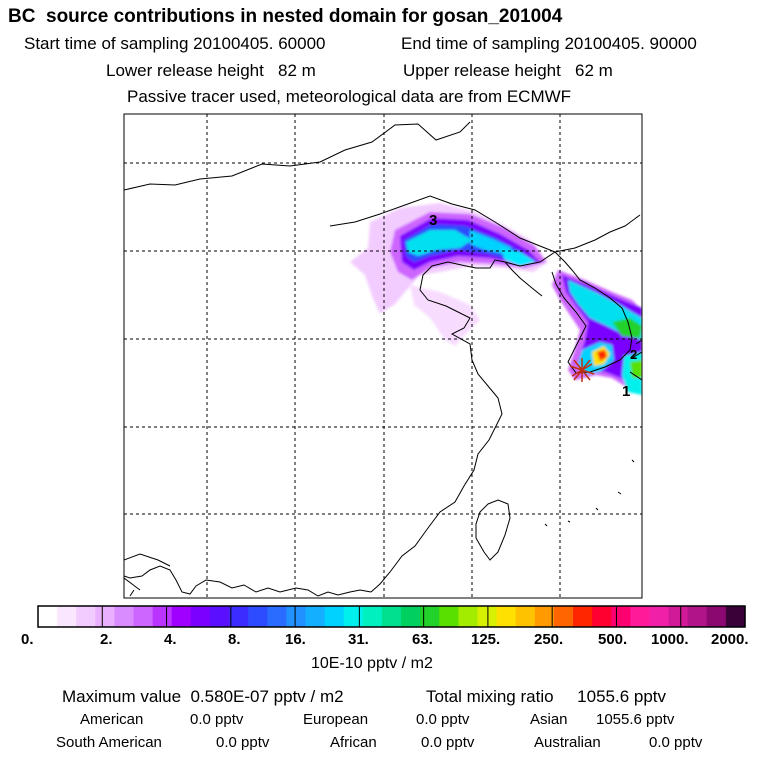 This screenshot has height=768, width=768. Describe the element at coordinates (493, 530) in the screenshot. I see `island-taiwan` at that location.